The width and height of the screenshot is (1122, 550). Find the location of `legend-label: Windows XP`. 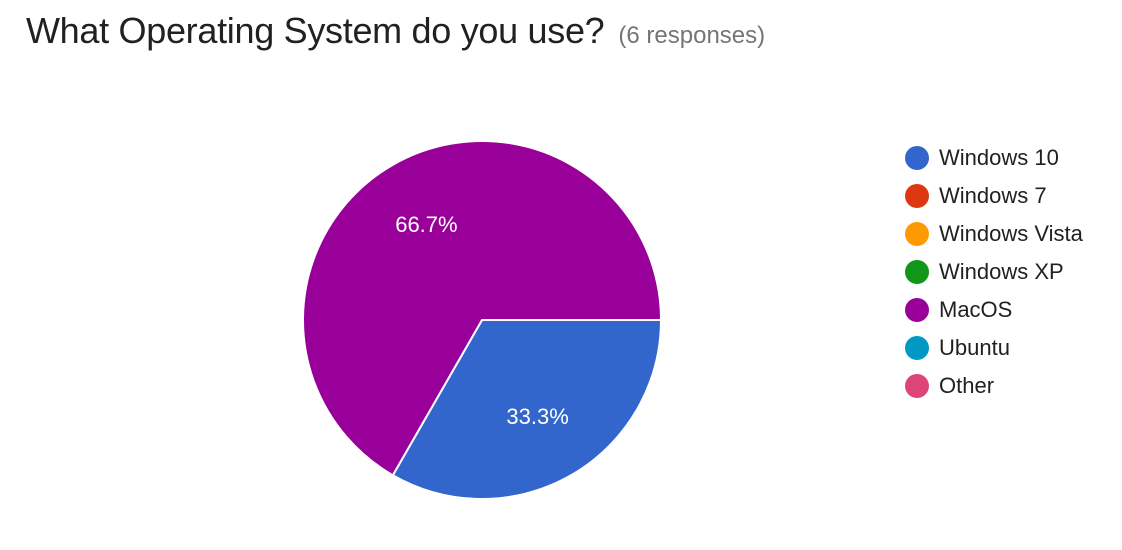

legend-label: Windows XP is located at coordinates (1001, 271).